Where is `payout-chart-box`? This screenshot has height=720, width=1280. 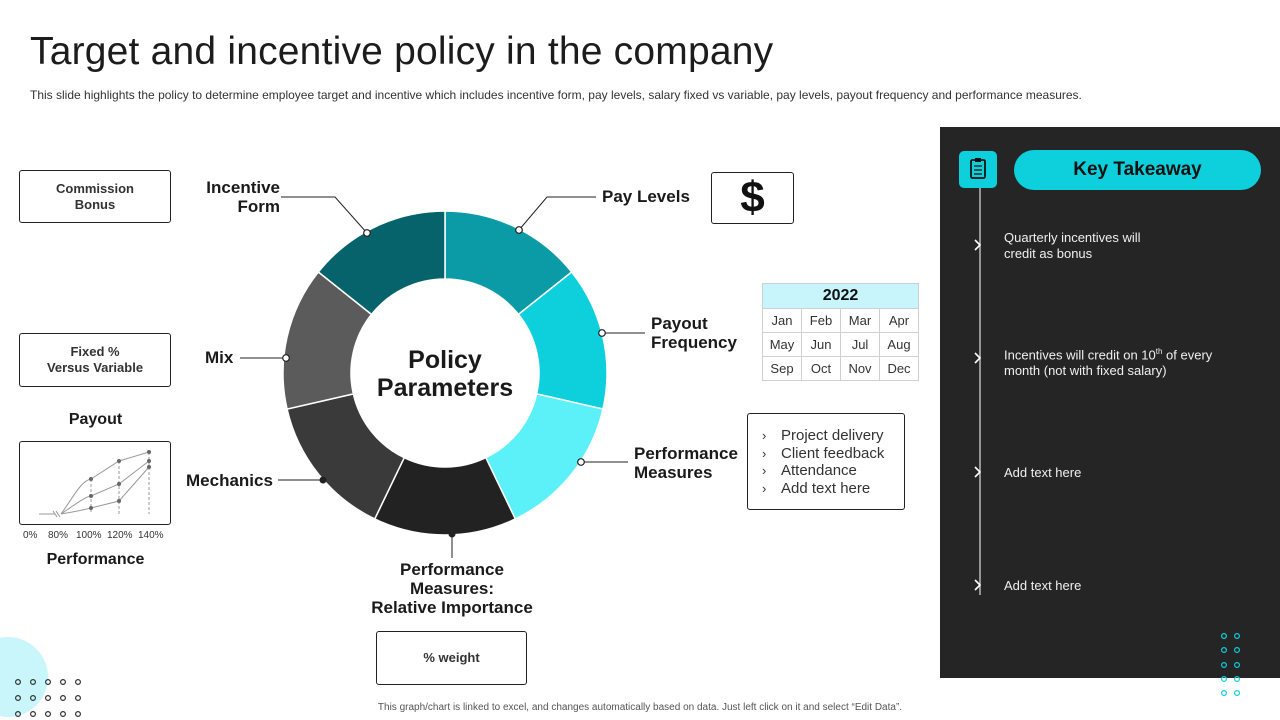
payout-chart-box is located at coordinates (95, 483).